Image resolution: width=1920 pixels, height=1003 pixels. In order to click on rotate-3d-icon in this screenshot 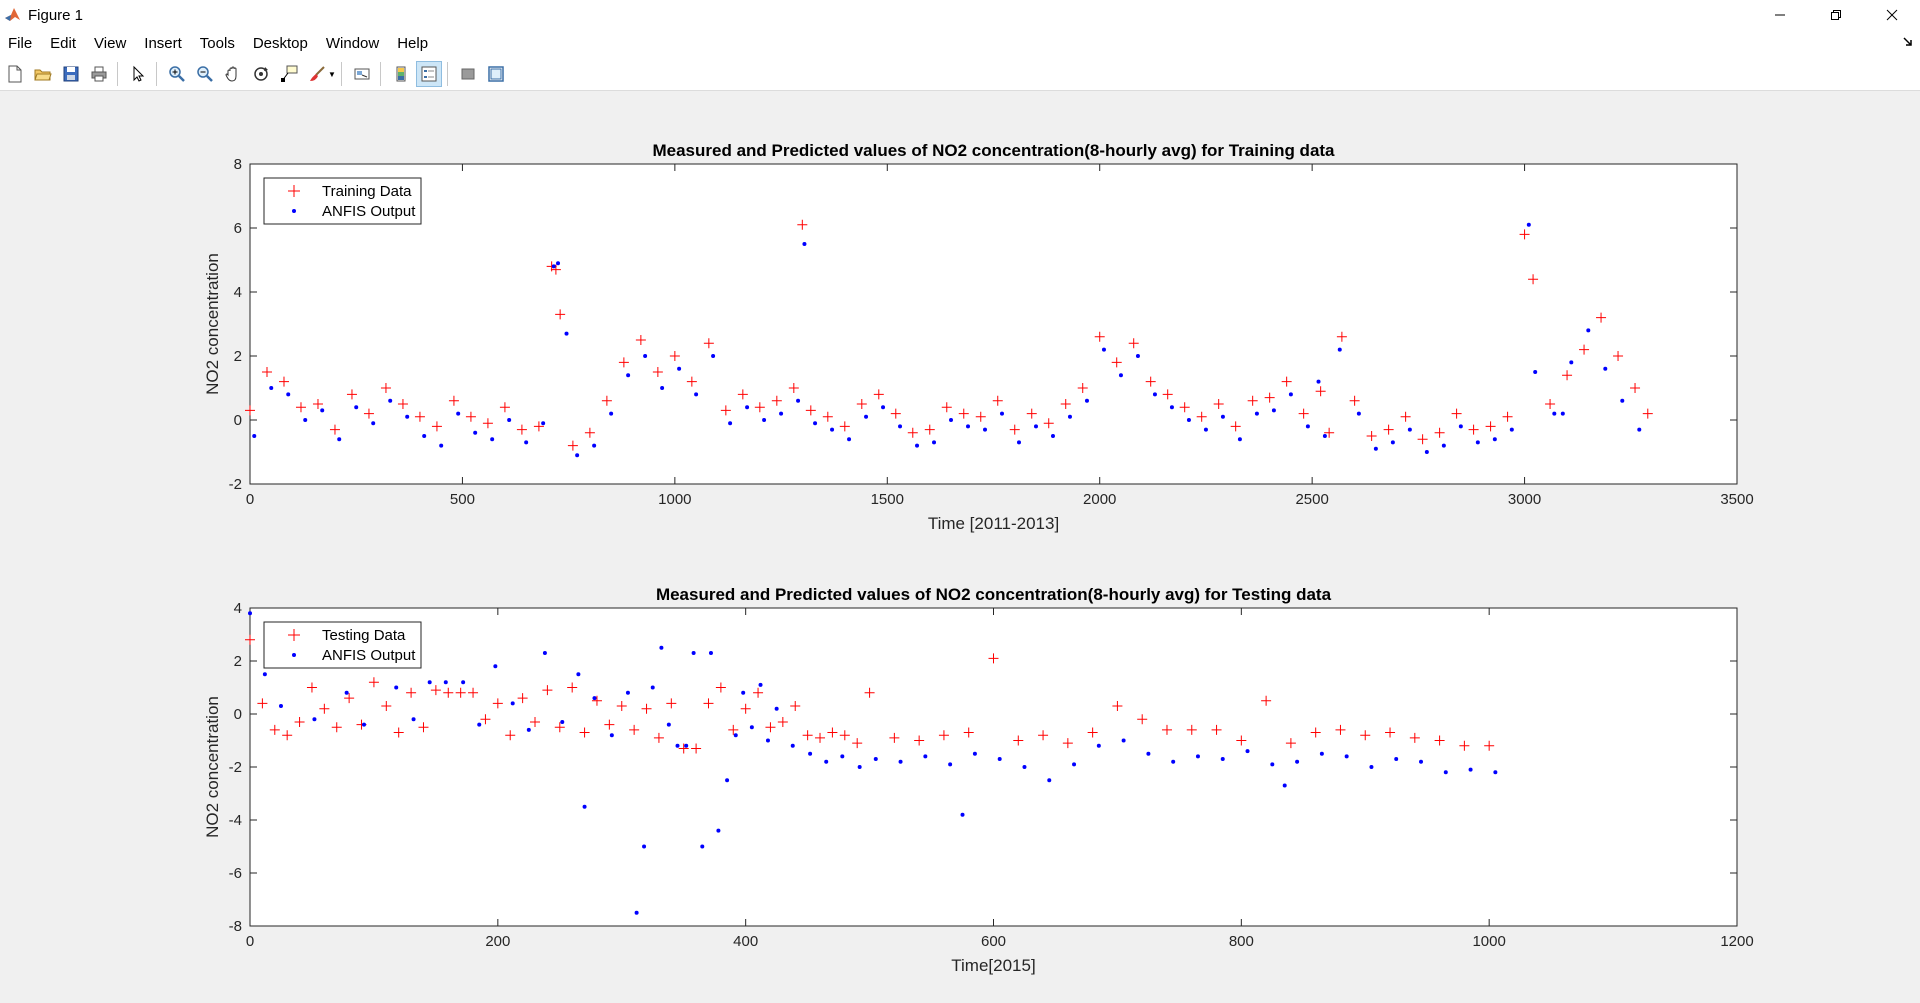, I will do `click(261, 74)`.